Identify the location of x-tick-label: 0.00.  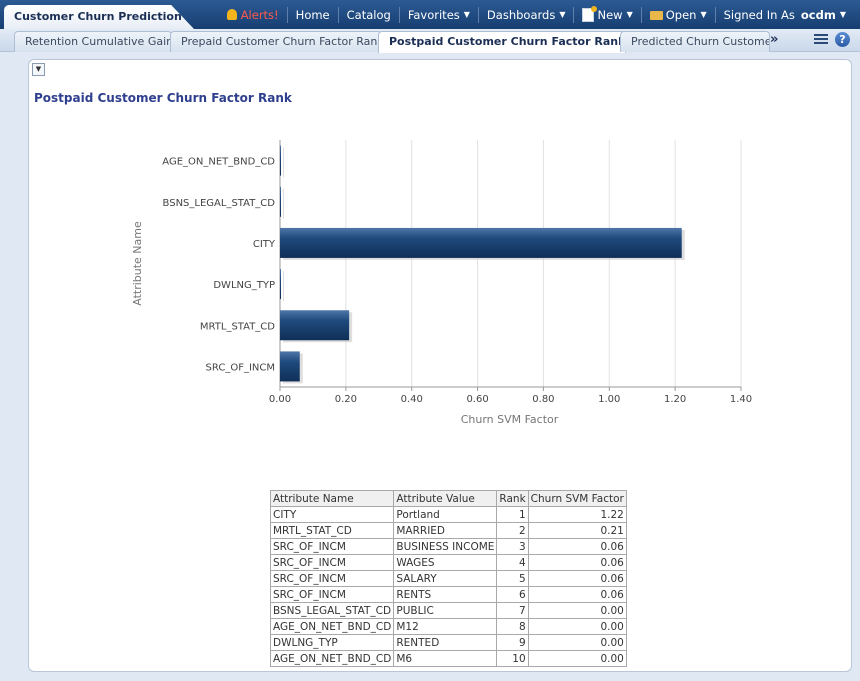
(280, 399).